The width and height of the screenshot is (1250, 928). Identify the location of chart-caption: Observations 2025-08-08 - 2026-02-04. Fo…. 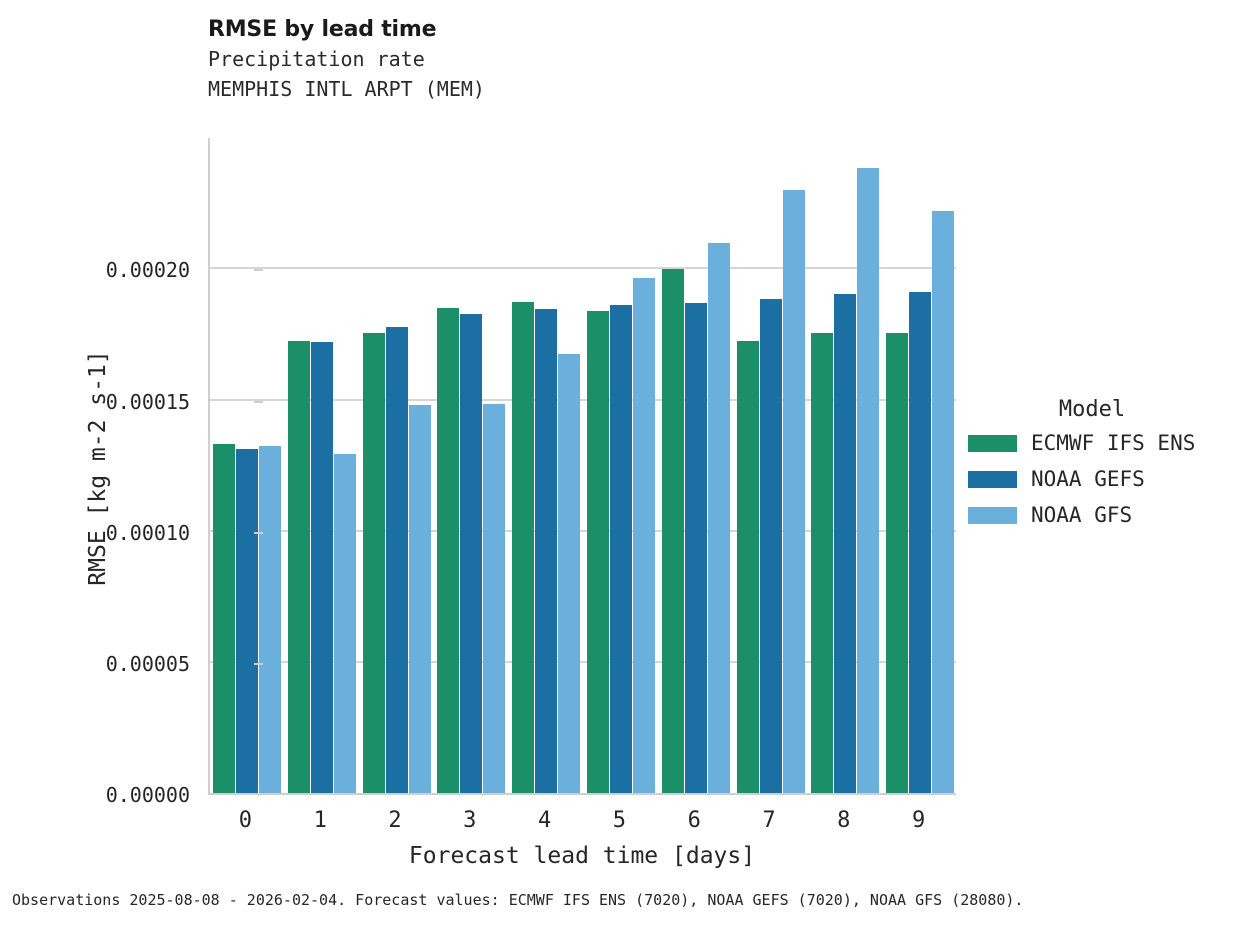
(518, 900).